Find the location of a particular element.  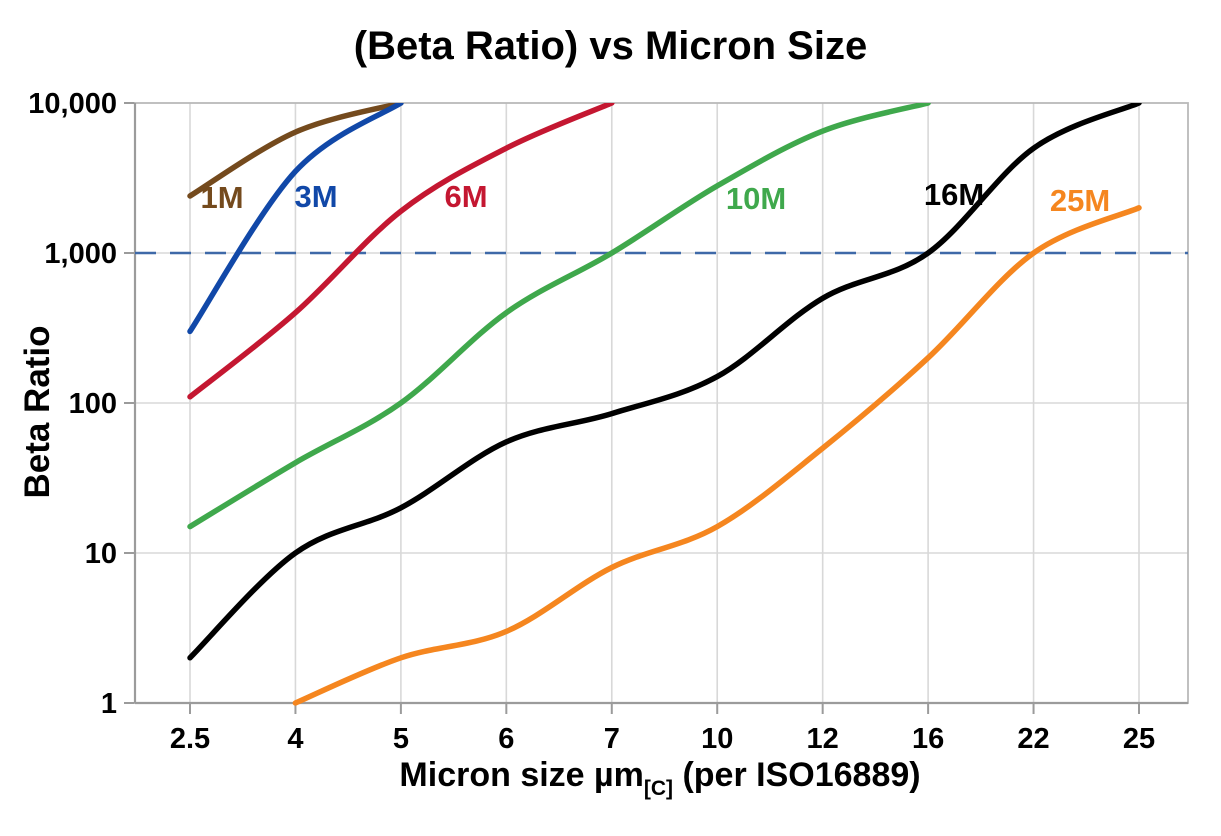

series-label-1M: 1M is located at coordinates (221, 197).